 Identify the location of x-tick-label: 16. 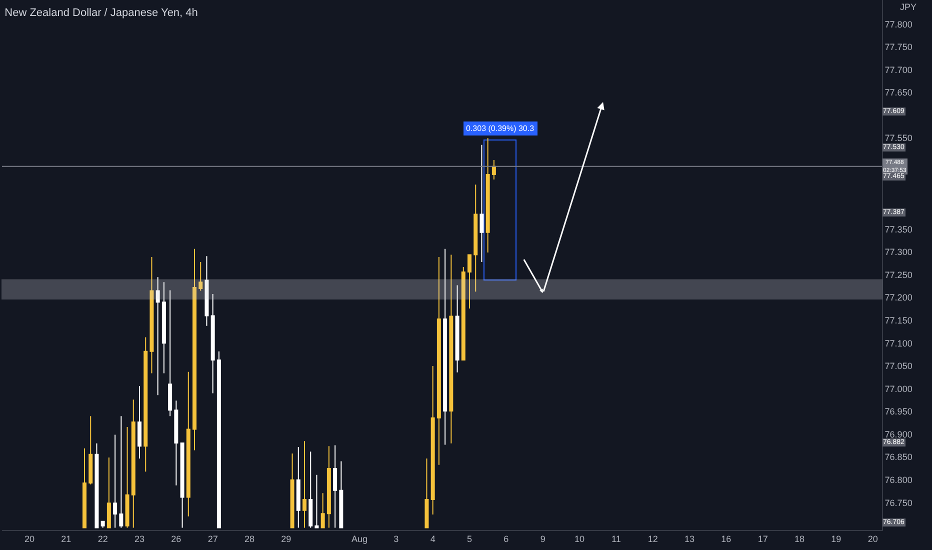
(726, 539).